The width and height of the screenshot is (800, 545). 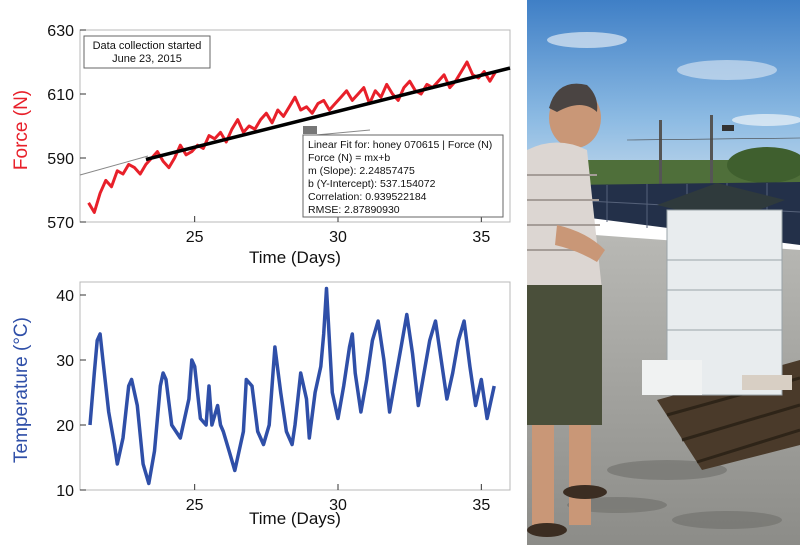 What do you see at coordinates (60, 31) in the screenshot?
I see `y-tick-label: 630` at bounding box center [60, 31].